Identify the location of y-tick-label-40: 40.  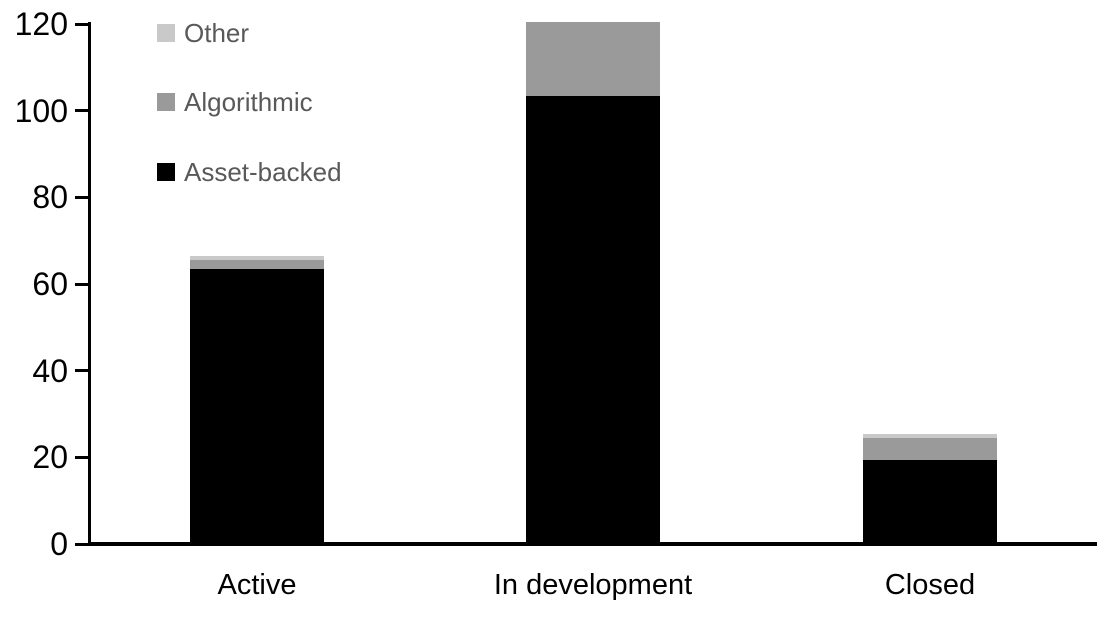
(50, 370).